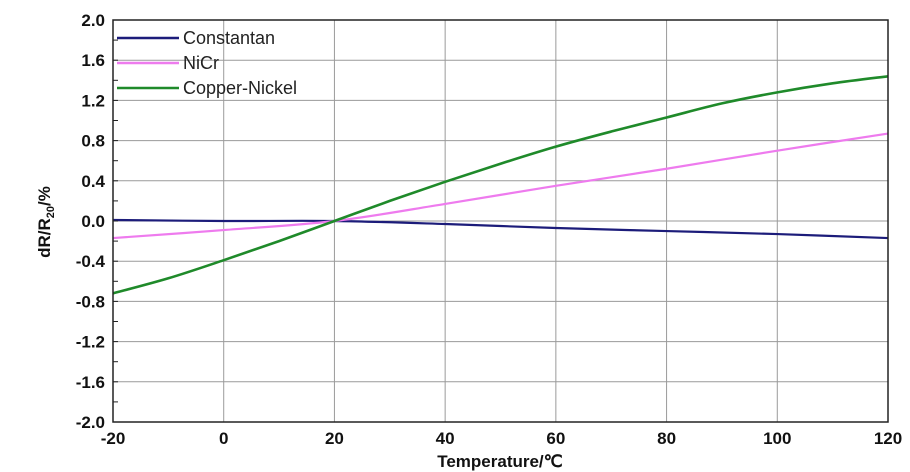  What do you see at coordinates (500, 229) in the screenshot?
I see `series-line-constantan` at bounding box center [500, 229].